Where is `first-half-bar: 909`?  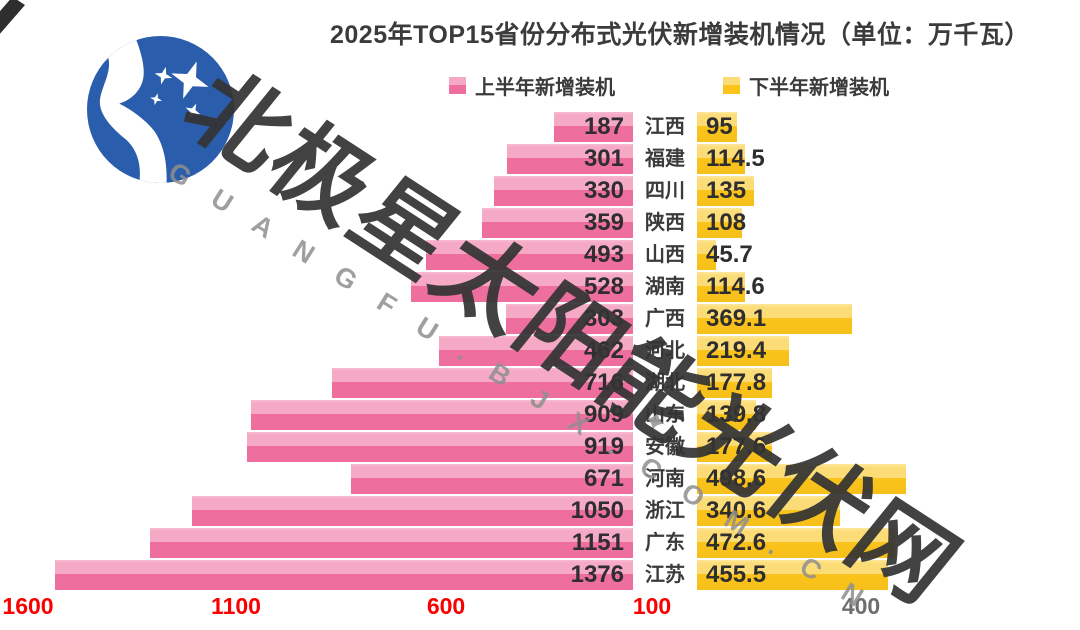
first-half-bar: 909 is located at coordinates (442, 415).